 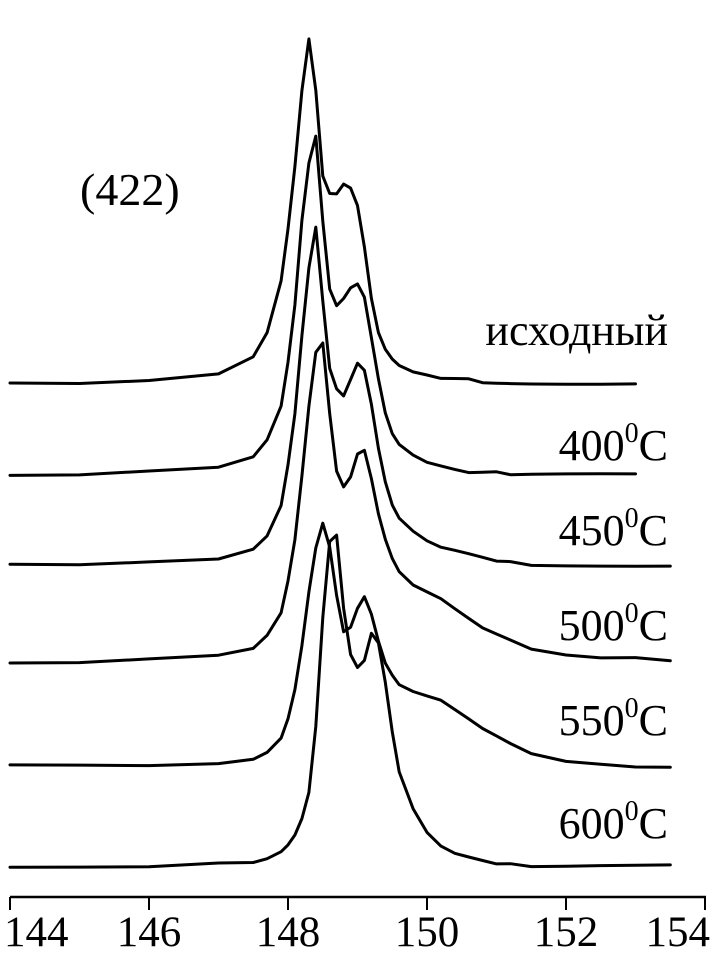 What do you see at coordinates (576, 330) in the screenshot?
I see `series-label-0: исходный` at bounding box center [576, 330].